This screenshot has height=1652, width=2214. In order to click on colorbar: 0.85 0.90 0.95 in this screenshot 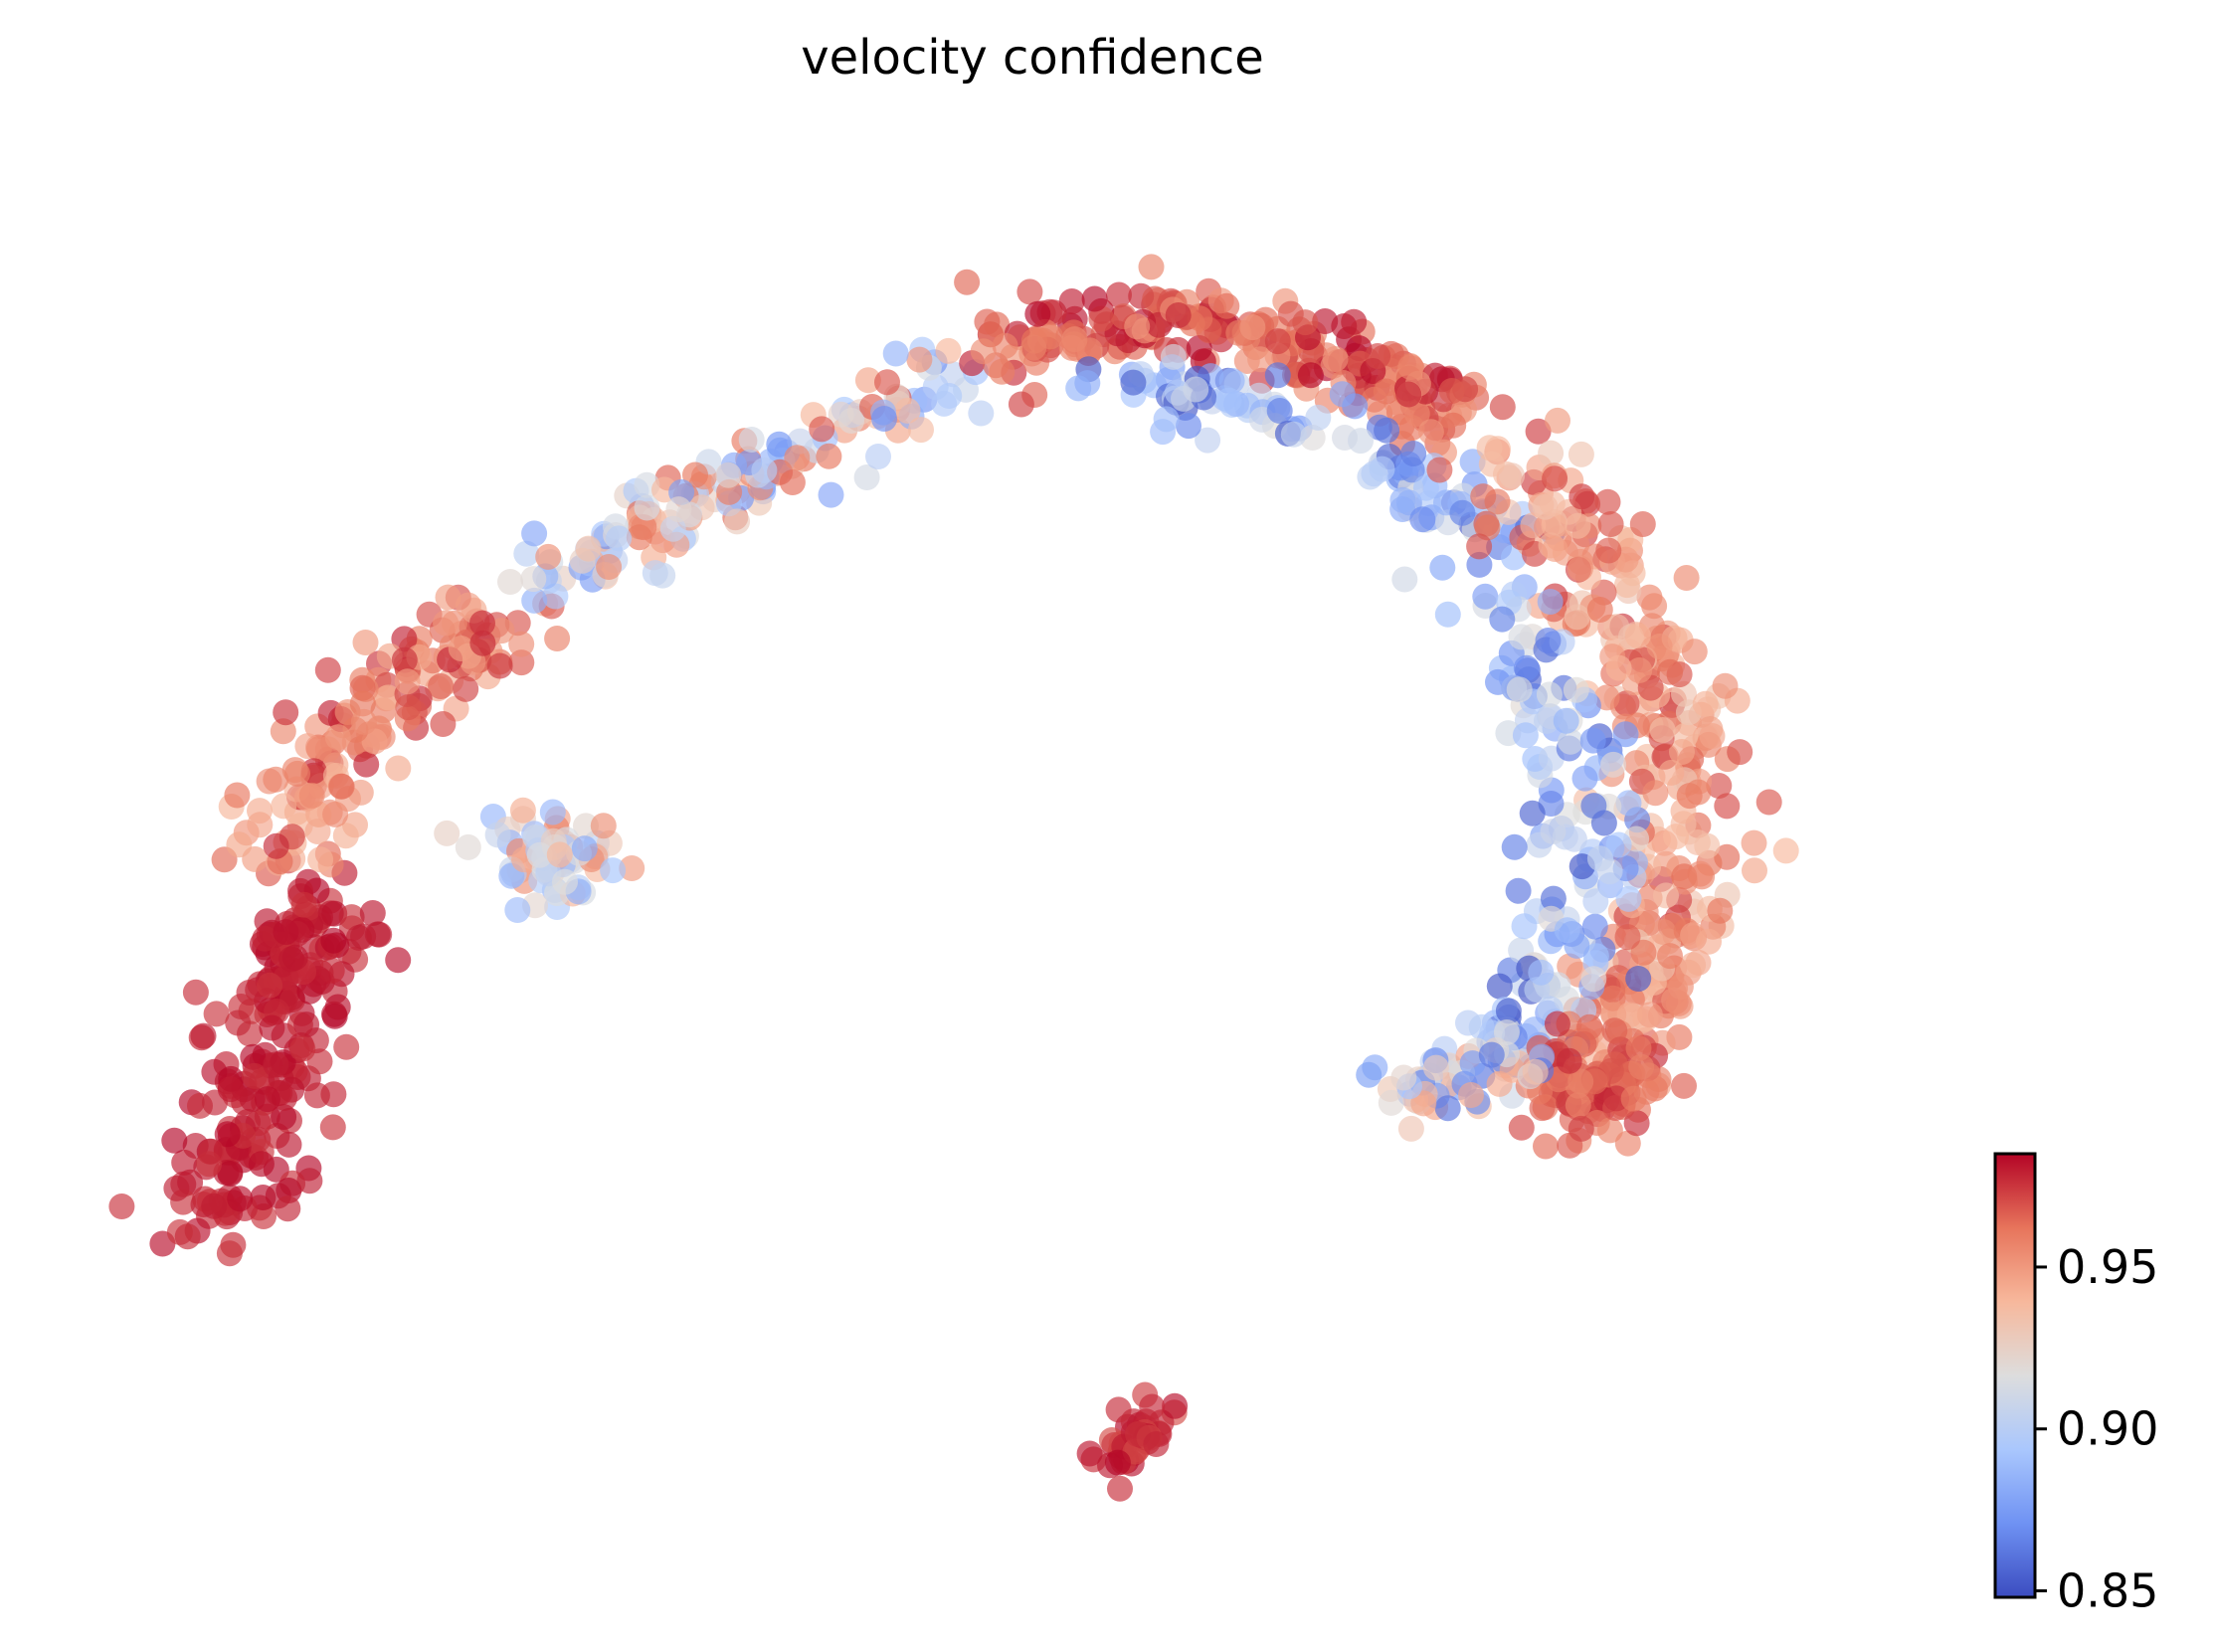, I will do `click(2075, 1384)`.